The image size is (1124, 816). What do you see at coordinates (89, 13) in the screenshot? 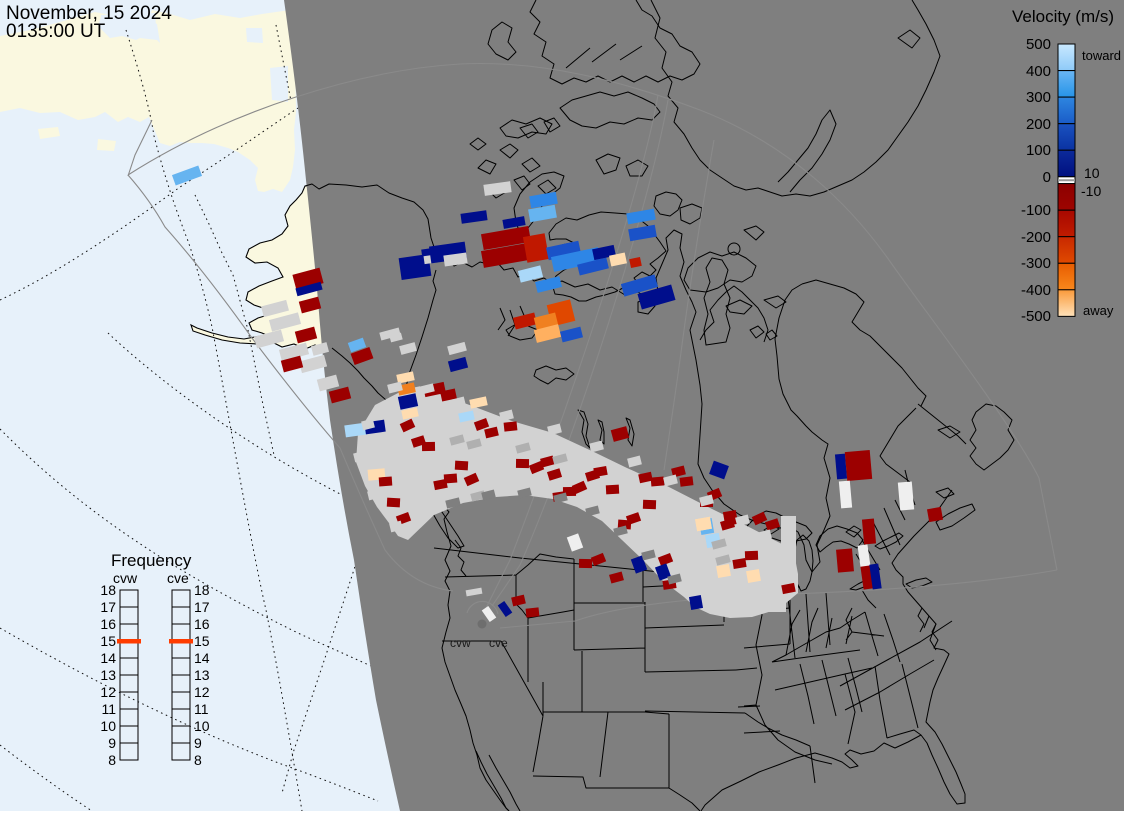
I see `svg-text: November, 15 2024` at bounding box center [89, 13].